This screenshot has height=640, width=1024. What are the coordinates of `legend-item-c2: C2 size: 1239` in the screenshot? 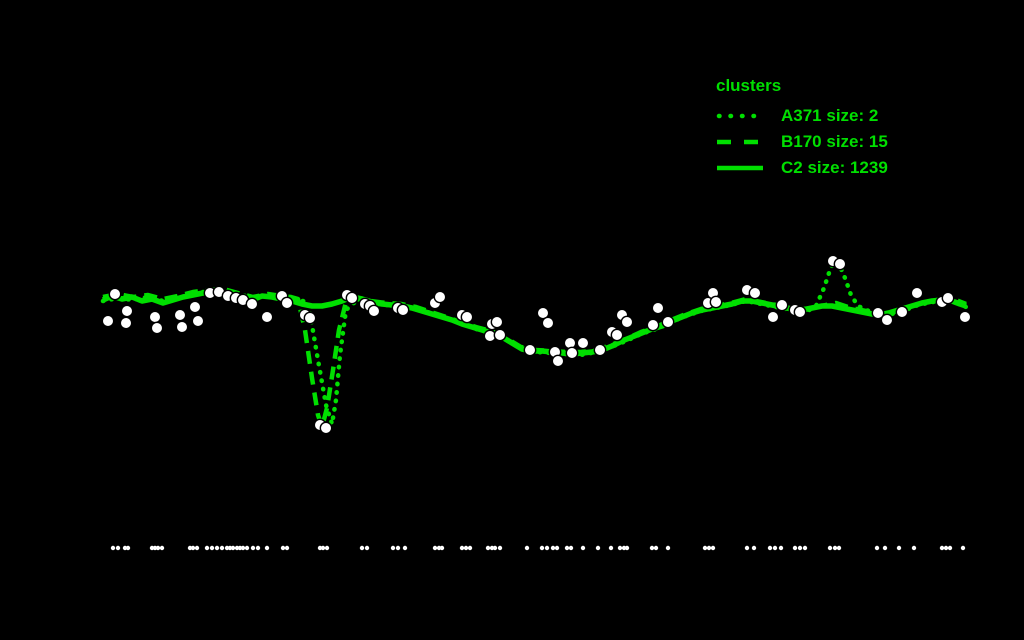 It's located at (802, 168).